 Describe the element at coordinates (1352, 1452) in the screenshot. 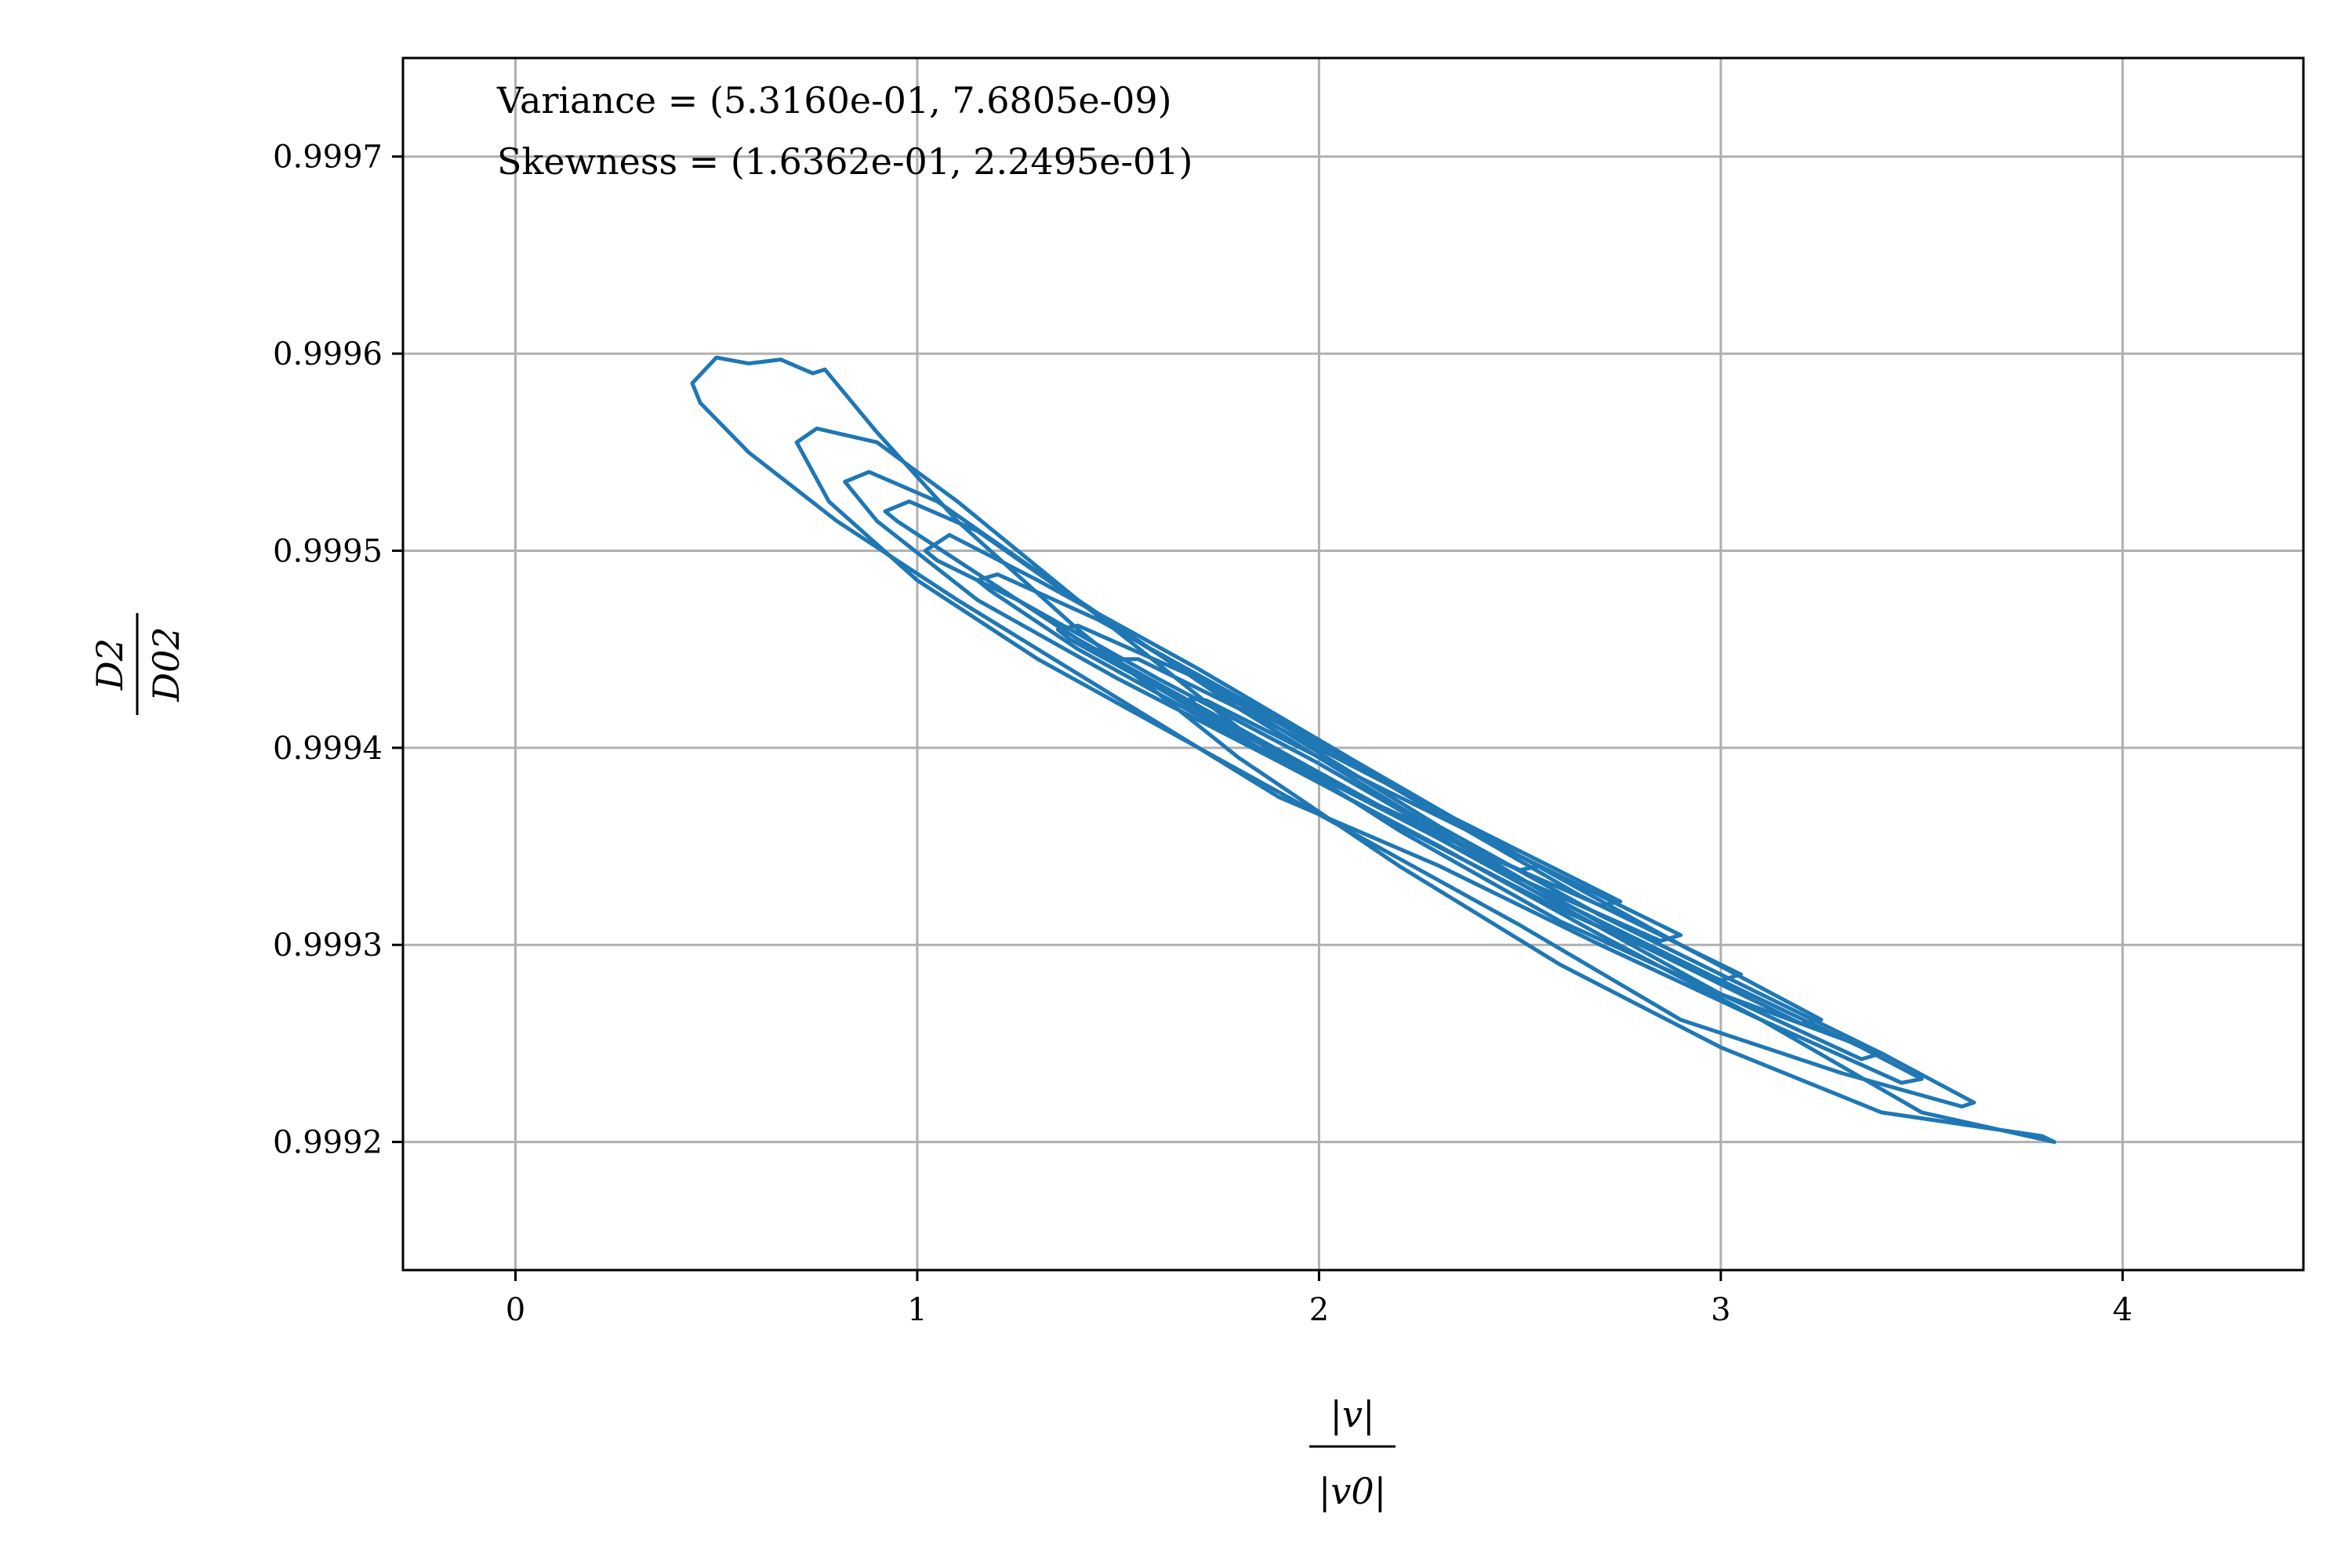

I see `x-axis-label: |v| |v0|` at that location.